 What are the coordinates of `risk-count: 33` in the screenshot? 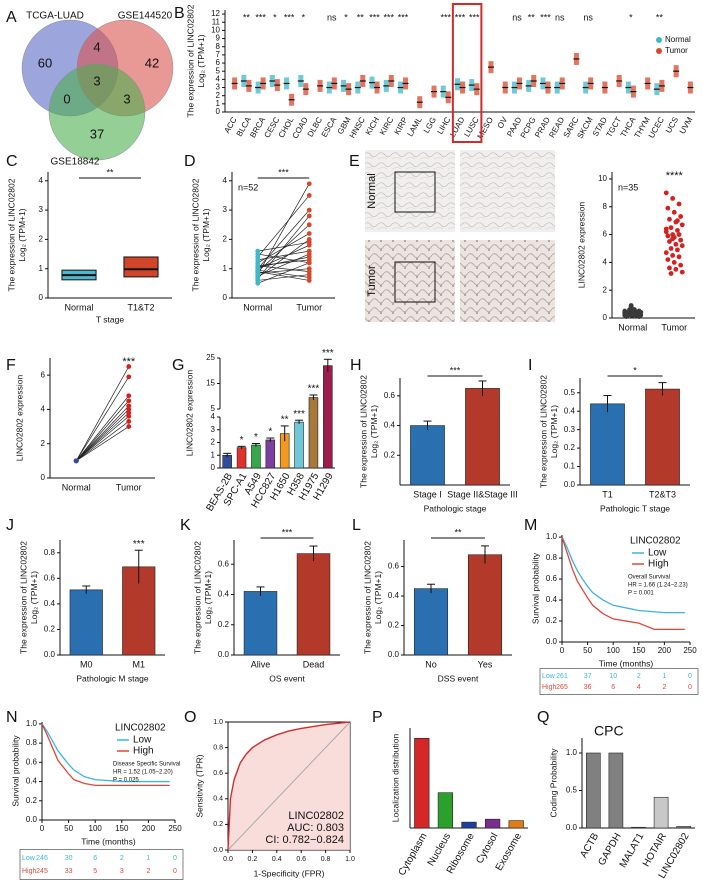 It's located at (69, 871).